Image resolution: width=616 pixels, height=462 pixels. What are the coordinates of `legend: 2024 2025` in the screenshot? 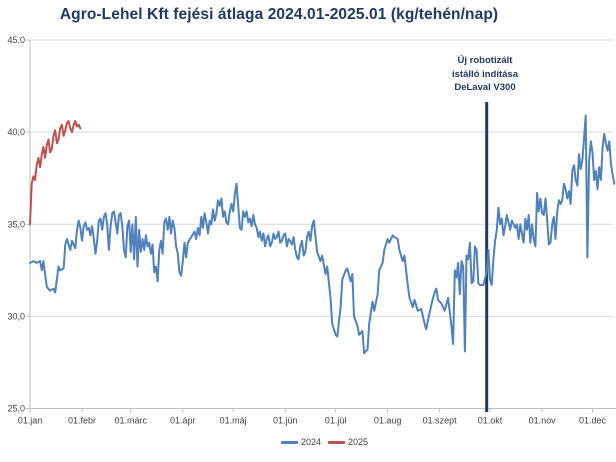 It's located at (324, 442).